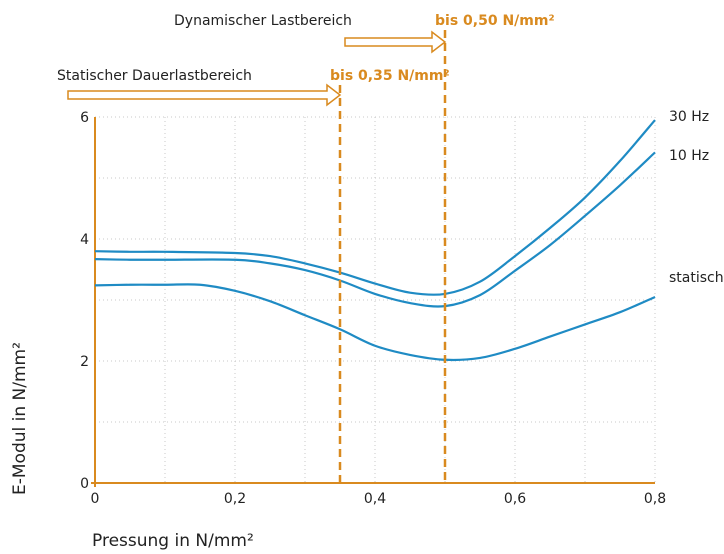  What do you see at coordinates (689, 117) in the screenshot?
I see `series-label-30hz: 30 Hz` at bounding box center [689, 117].